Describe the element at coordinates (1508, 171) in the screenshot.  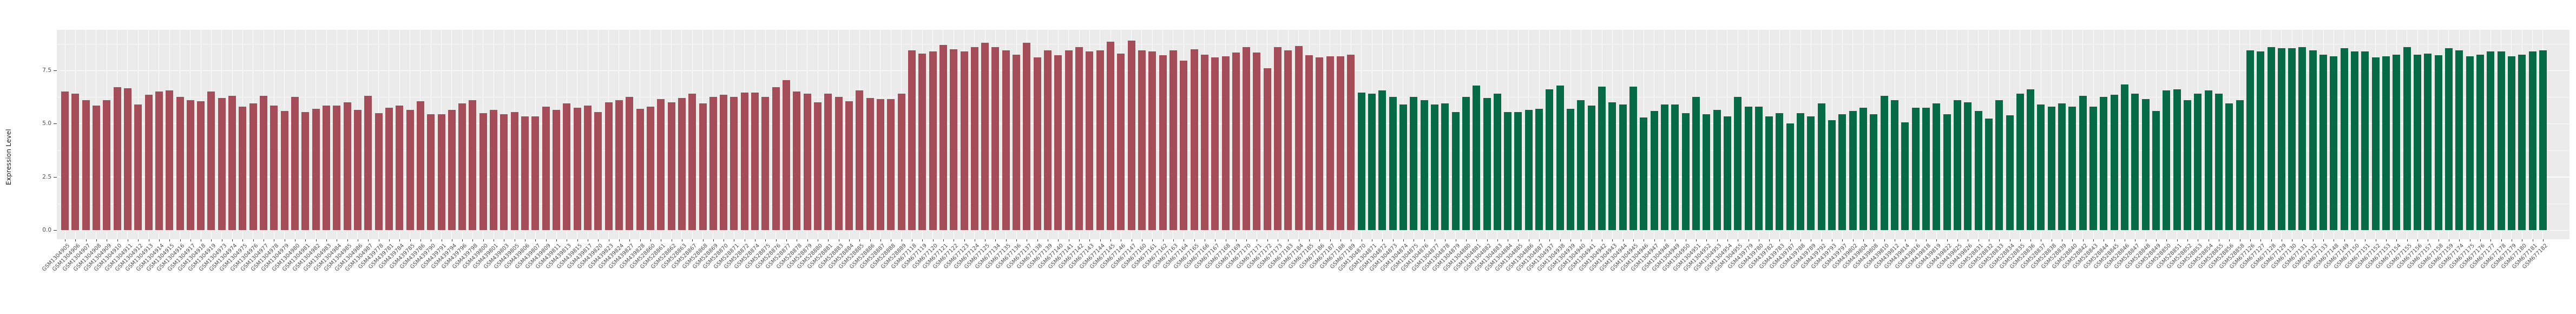
I see `bar-GSM1304884` at that location.